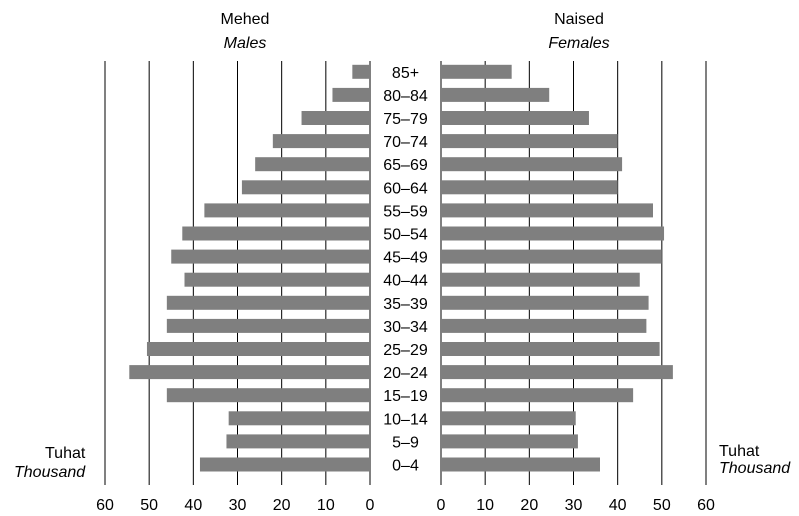 The width and height of the screenshot is (799, 516). Describe the element at coordinates (193, 505) in the screenshot. I see `left-tick-label: 40` at that location.